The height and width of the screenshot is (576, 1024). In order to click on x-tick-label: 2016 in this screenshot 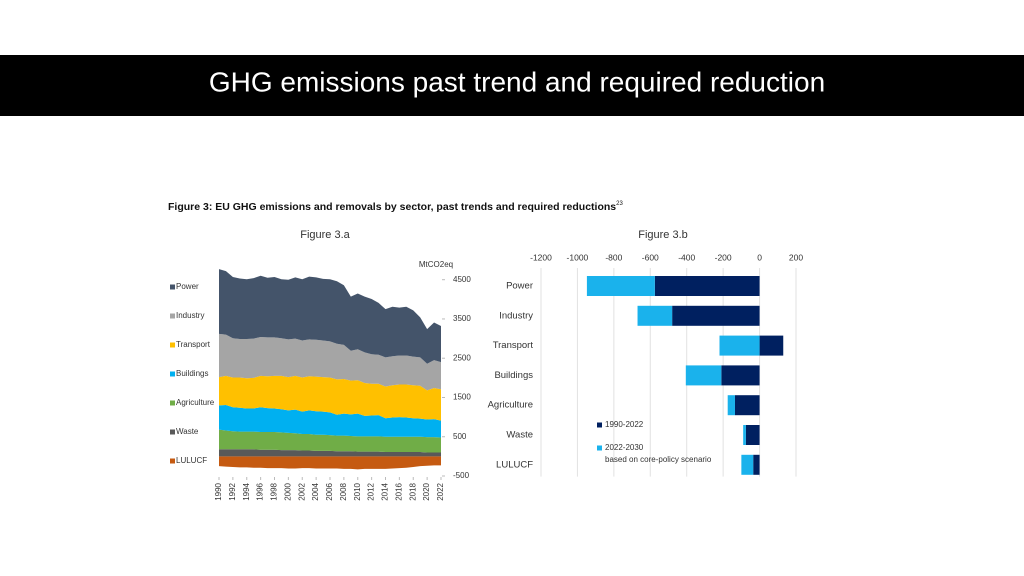, I will do `click(398, 491)`.